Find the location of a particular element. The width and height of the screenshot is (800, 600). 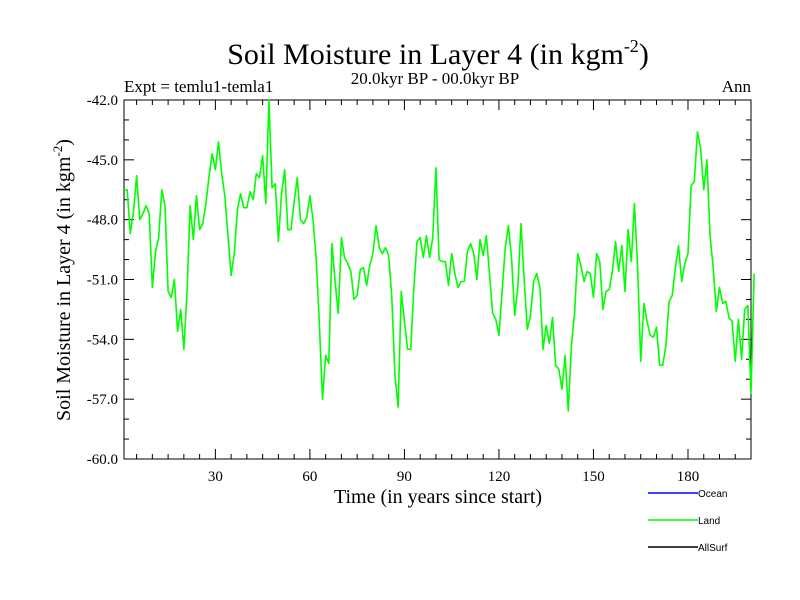

legend-label-allsurf: AllSurf is located at coordinates (713, 548).